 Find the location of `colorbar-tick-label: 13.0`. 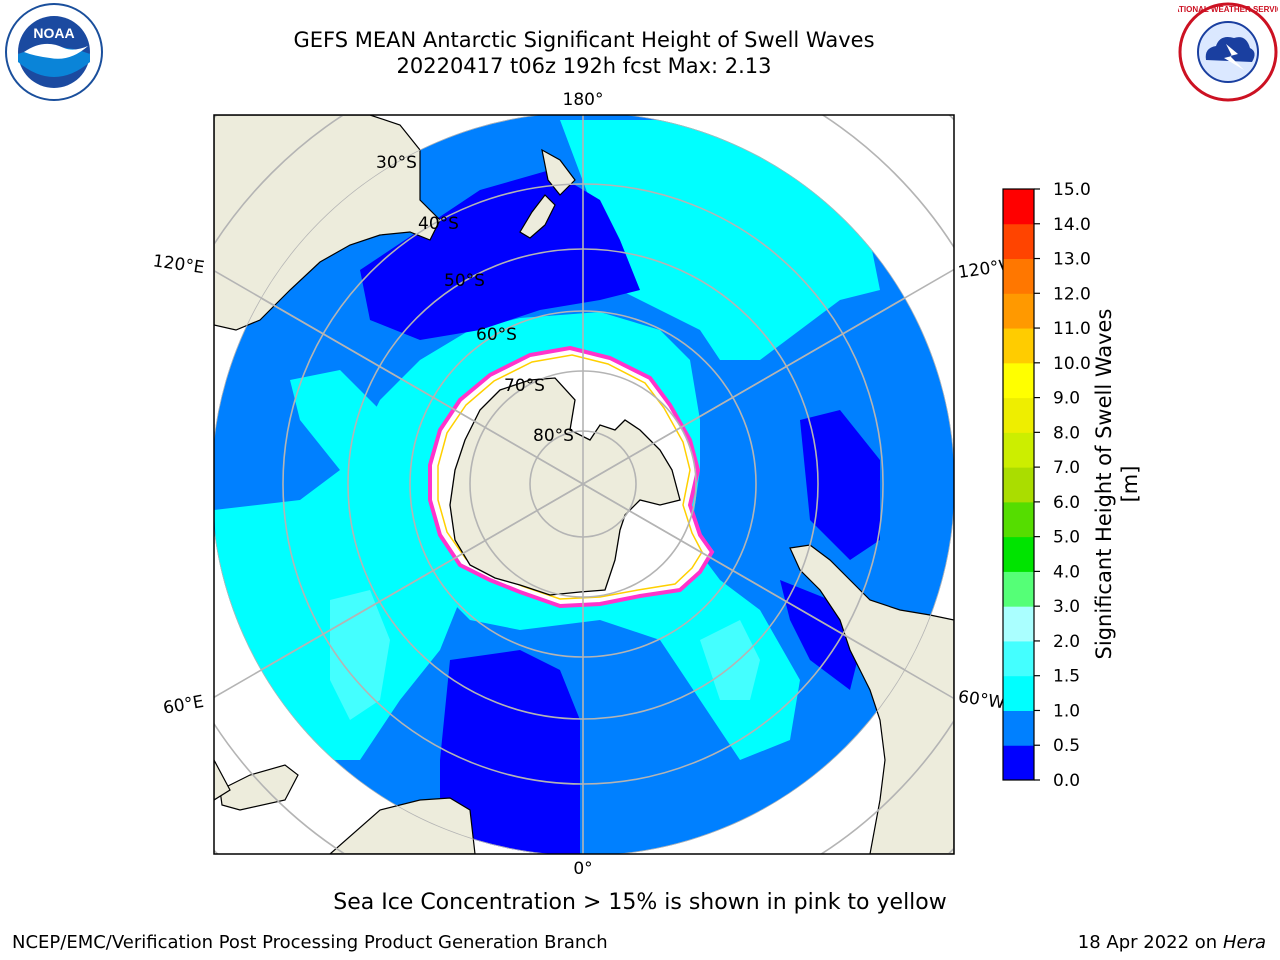

colorbar-tick-label: 13.0 is located at coordinates (1072, 260).